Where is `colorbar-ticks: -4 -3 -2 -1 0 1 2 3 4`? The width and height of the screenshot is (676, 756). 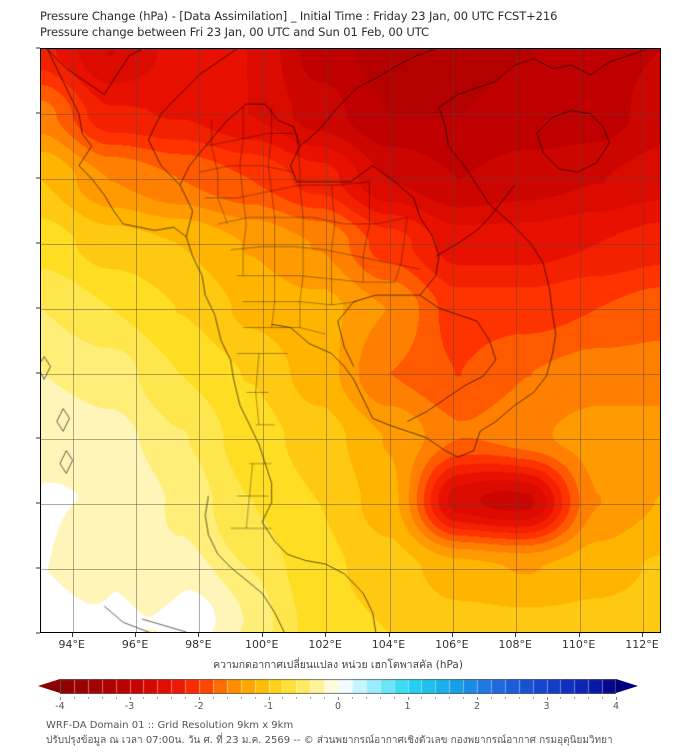
colorbar-ticks: -4 -3 -2 -1 0 1 2 3 4 is located at coordinates (338, 706).